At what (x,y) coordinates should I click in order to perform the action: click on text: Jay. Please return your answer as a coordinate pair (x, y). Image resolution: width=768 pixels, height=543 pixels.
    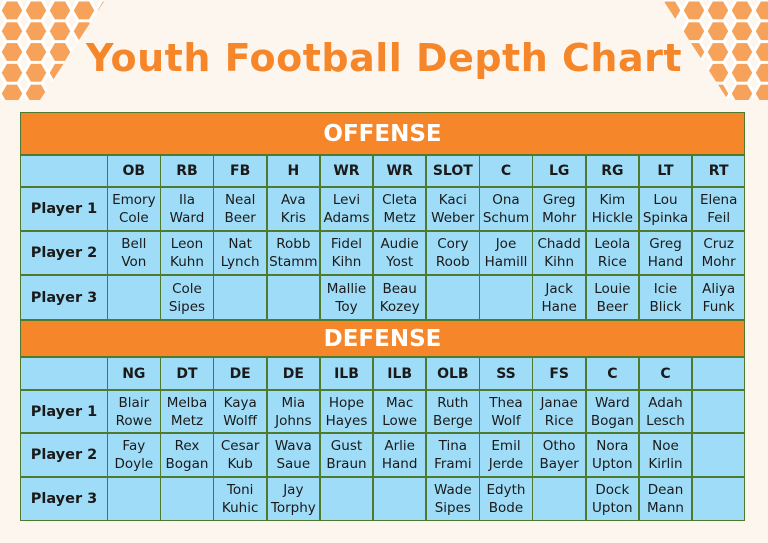
    Looking at the image, I should click on (293, 490).